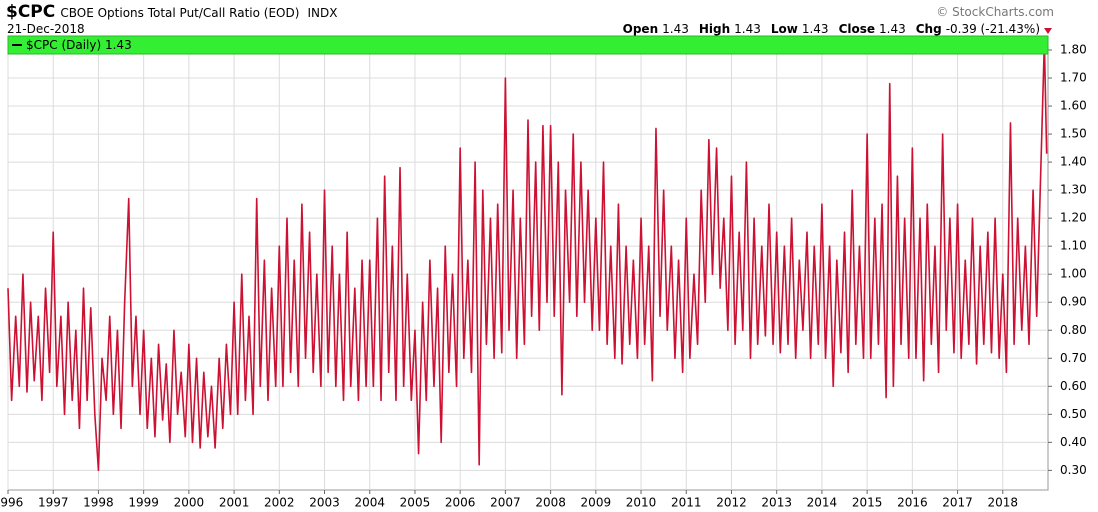 The image size is (1098, 512). Describe the element at coordinates (180, 13) in the screenshot. I see `subtitle: CBOE Options Total Put/Call Ratio (EOD)` at that location.